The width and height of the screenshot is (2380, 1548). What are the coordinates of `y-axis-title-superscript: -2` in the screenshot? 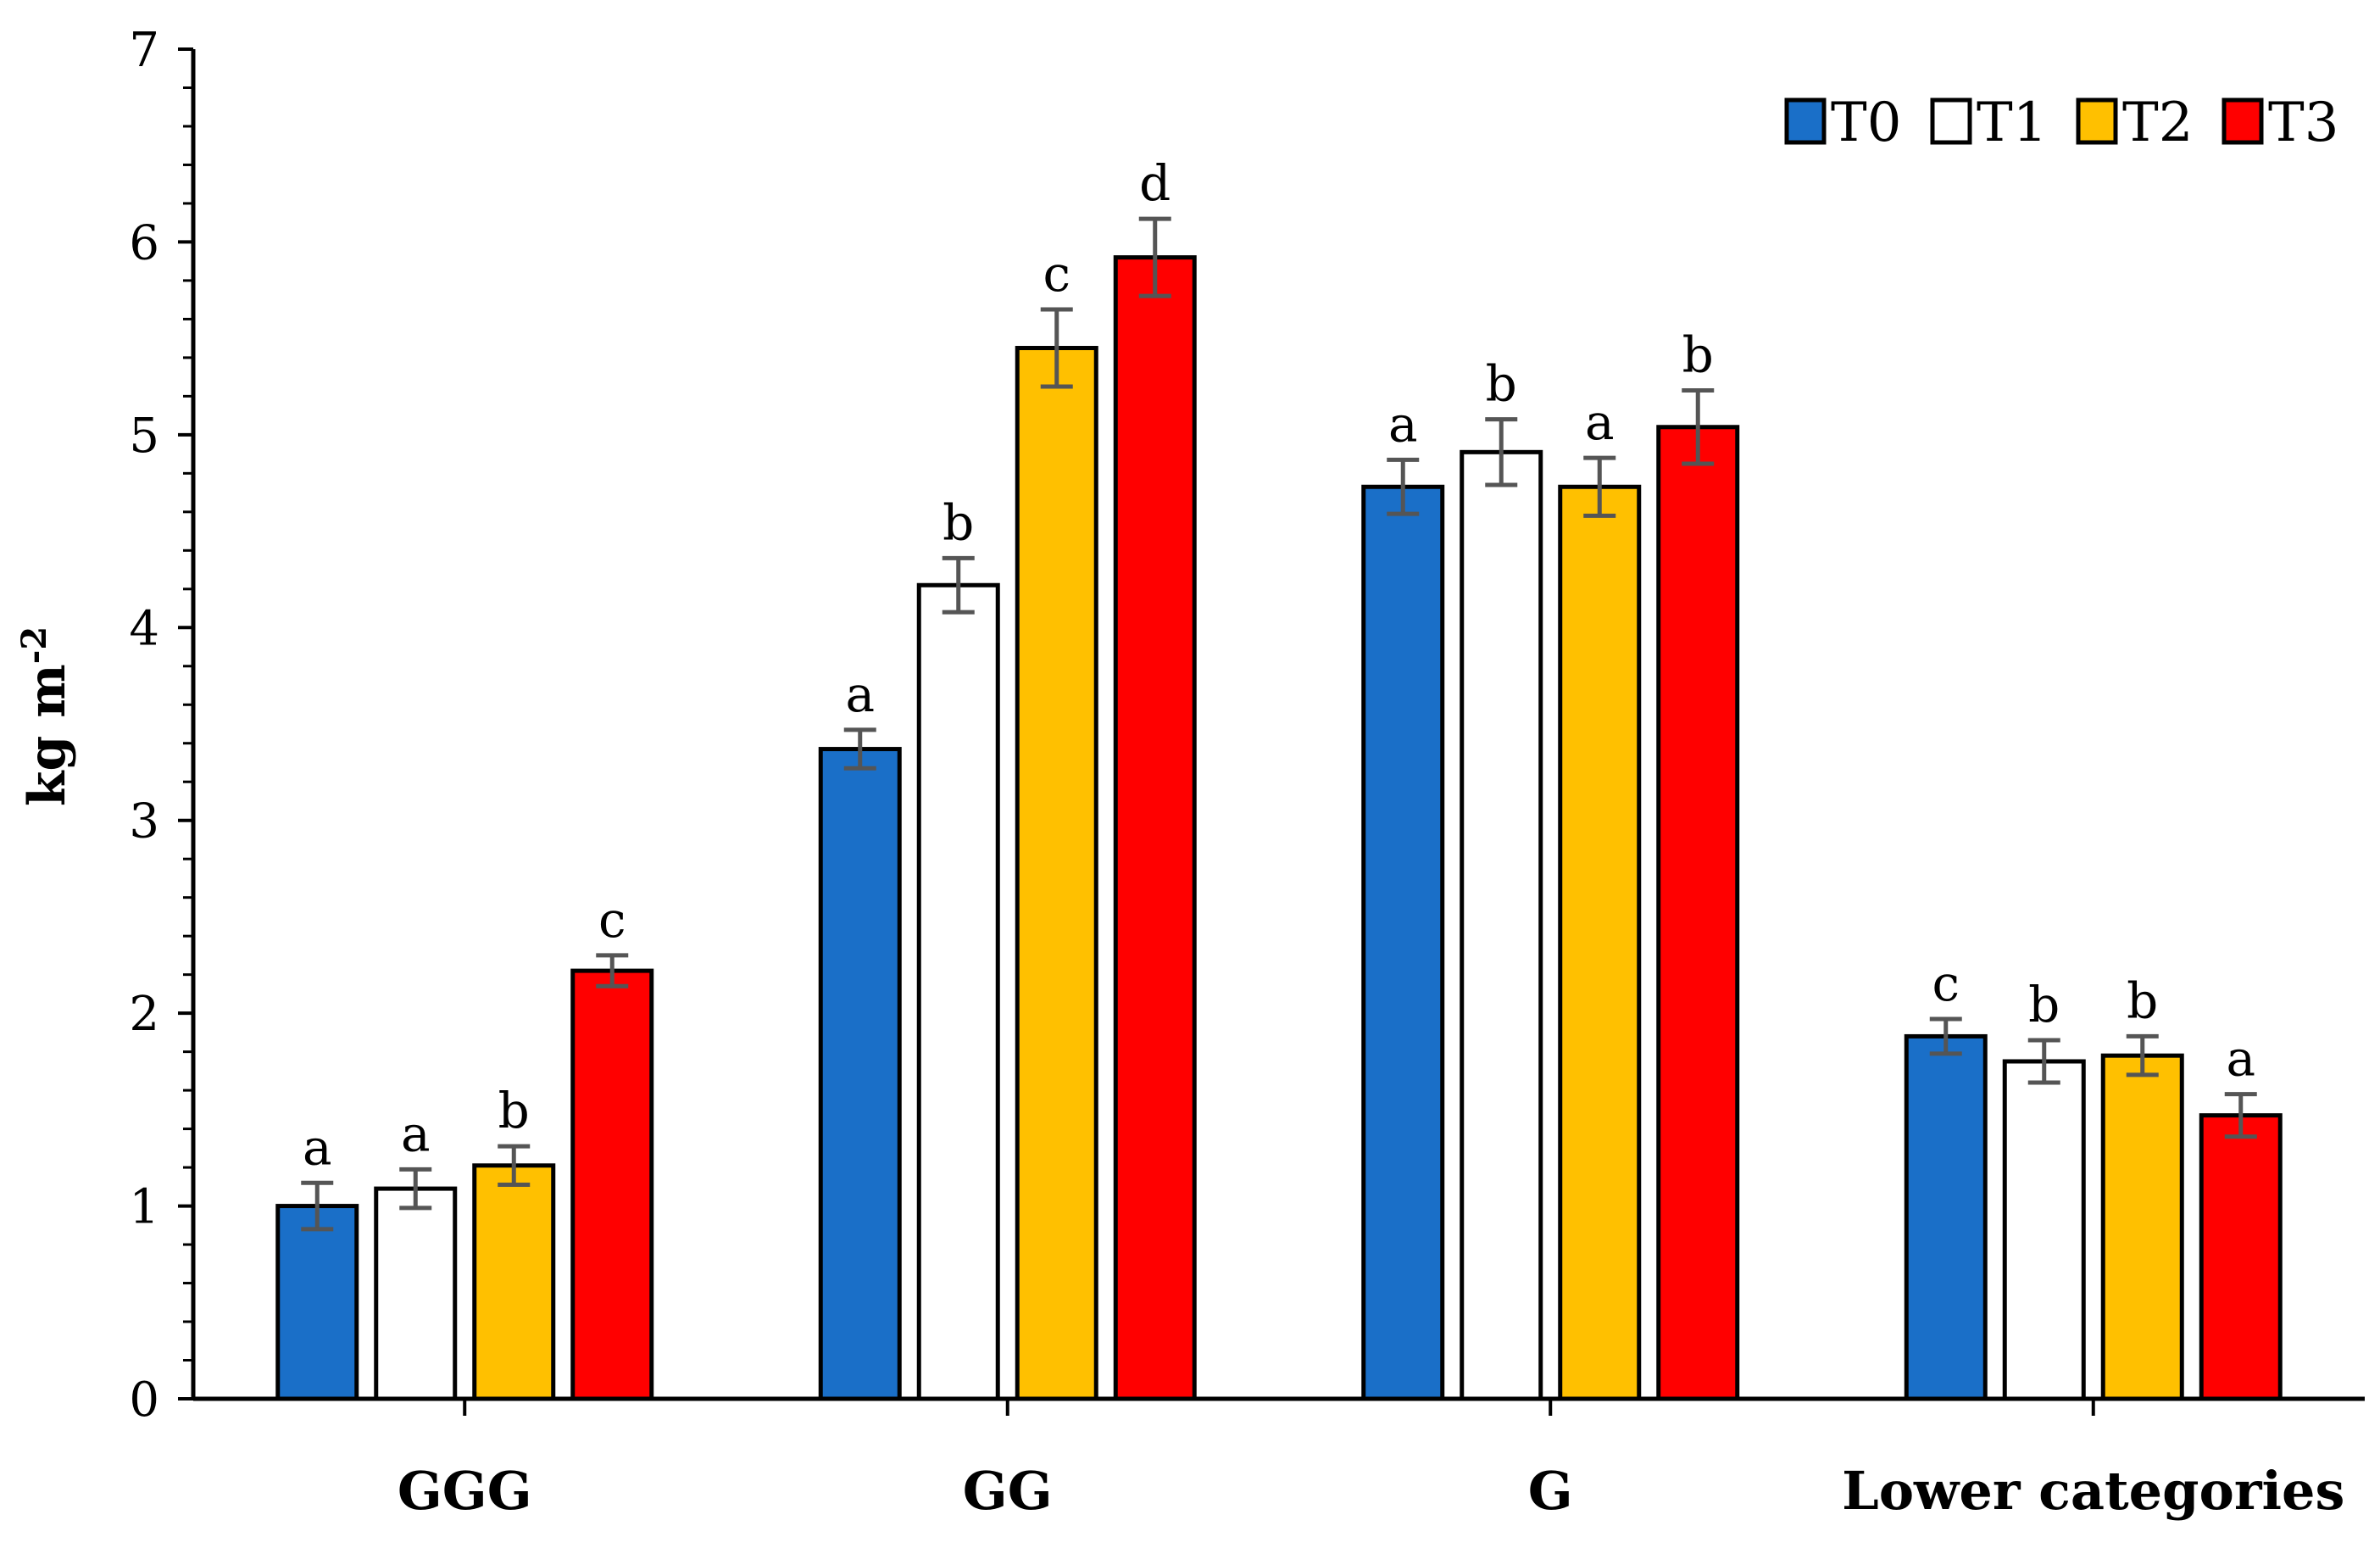 It's located at (34, 645).